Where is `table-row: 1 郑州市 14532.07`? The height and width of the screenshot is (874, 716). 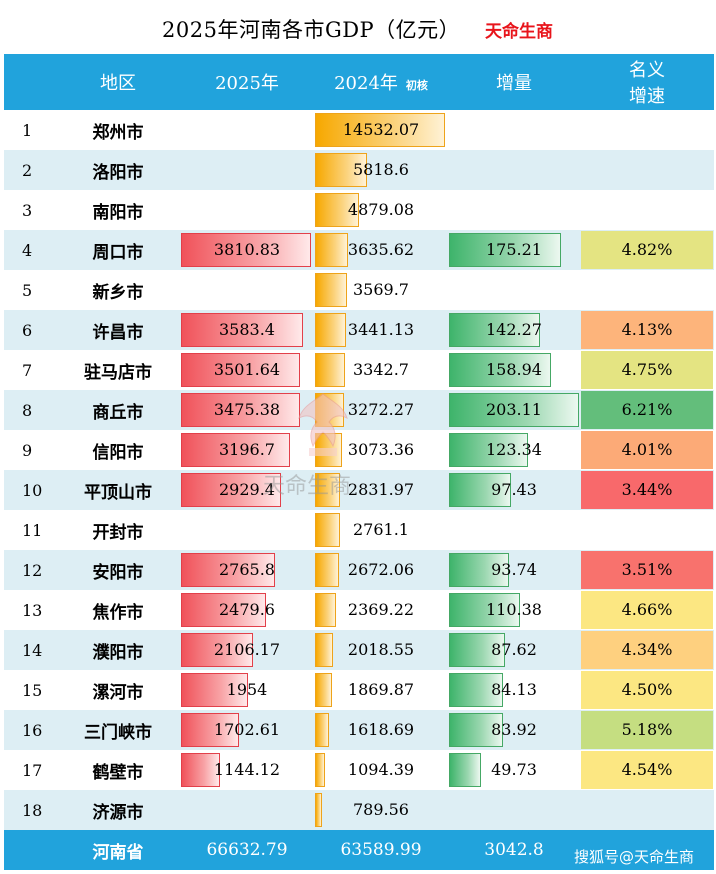 table-row: 1 郑州市 14532.07 is located at coordinates (359, 130).